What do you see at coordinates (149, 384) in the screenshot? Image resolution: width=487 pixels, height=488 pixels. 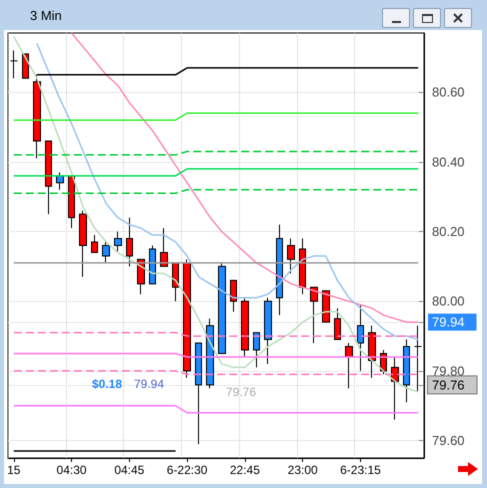 I see `annotation: 79.94` at bounding box center [149, 384].